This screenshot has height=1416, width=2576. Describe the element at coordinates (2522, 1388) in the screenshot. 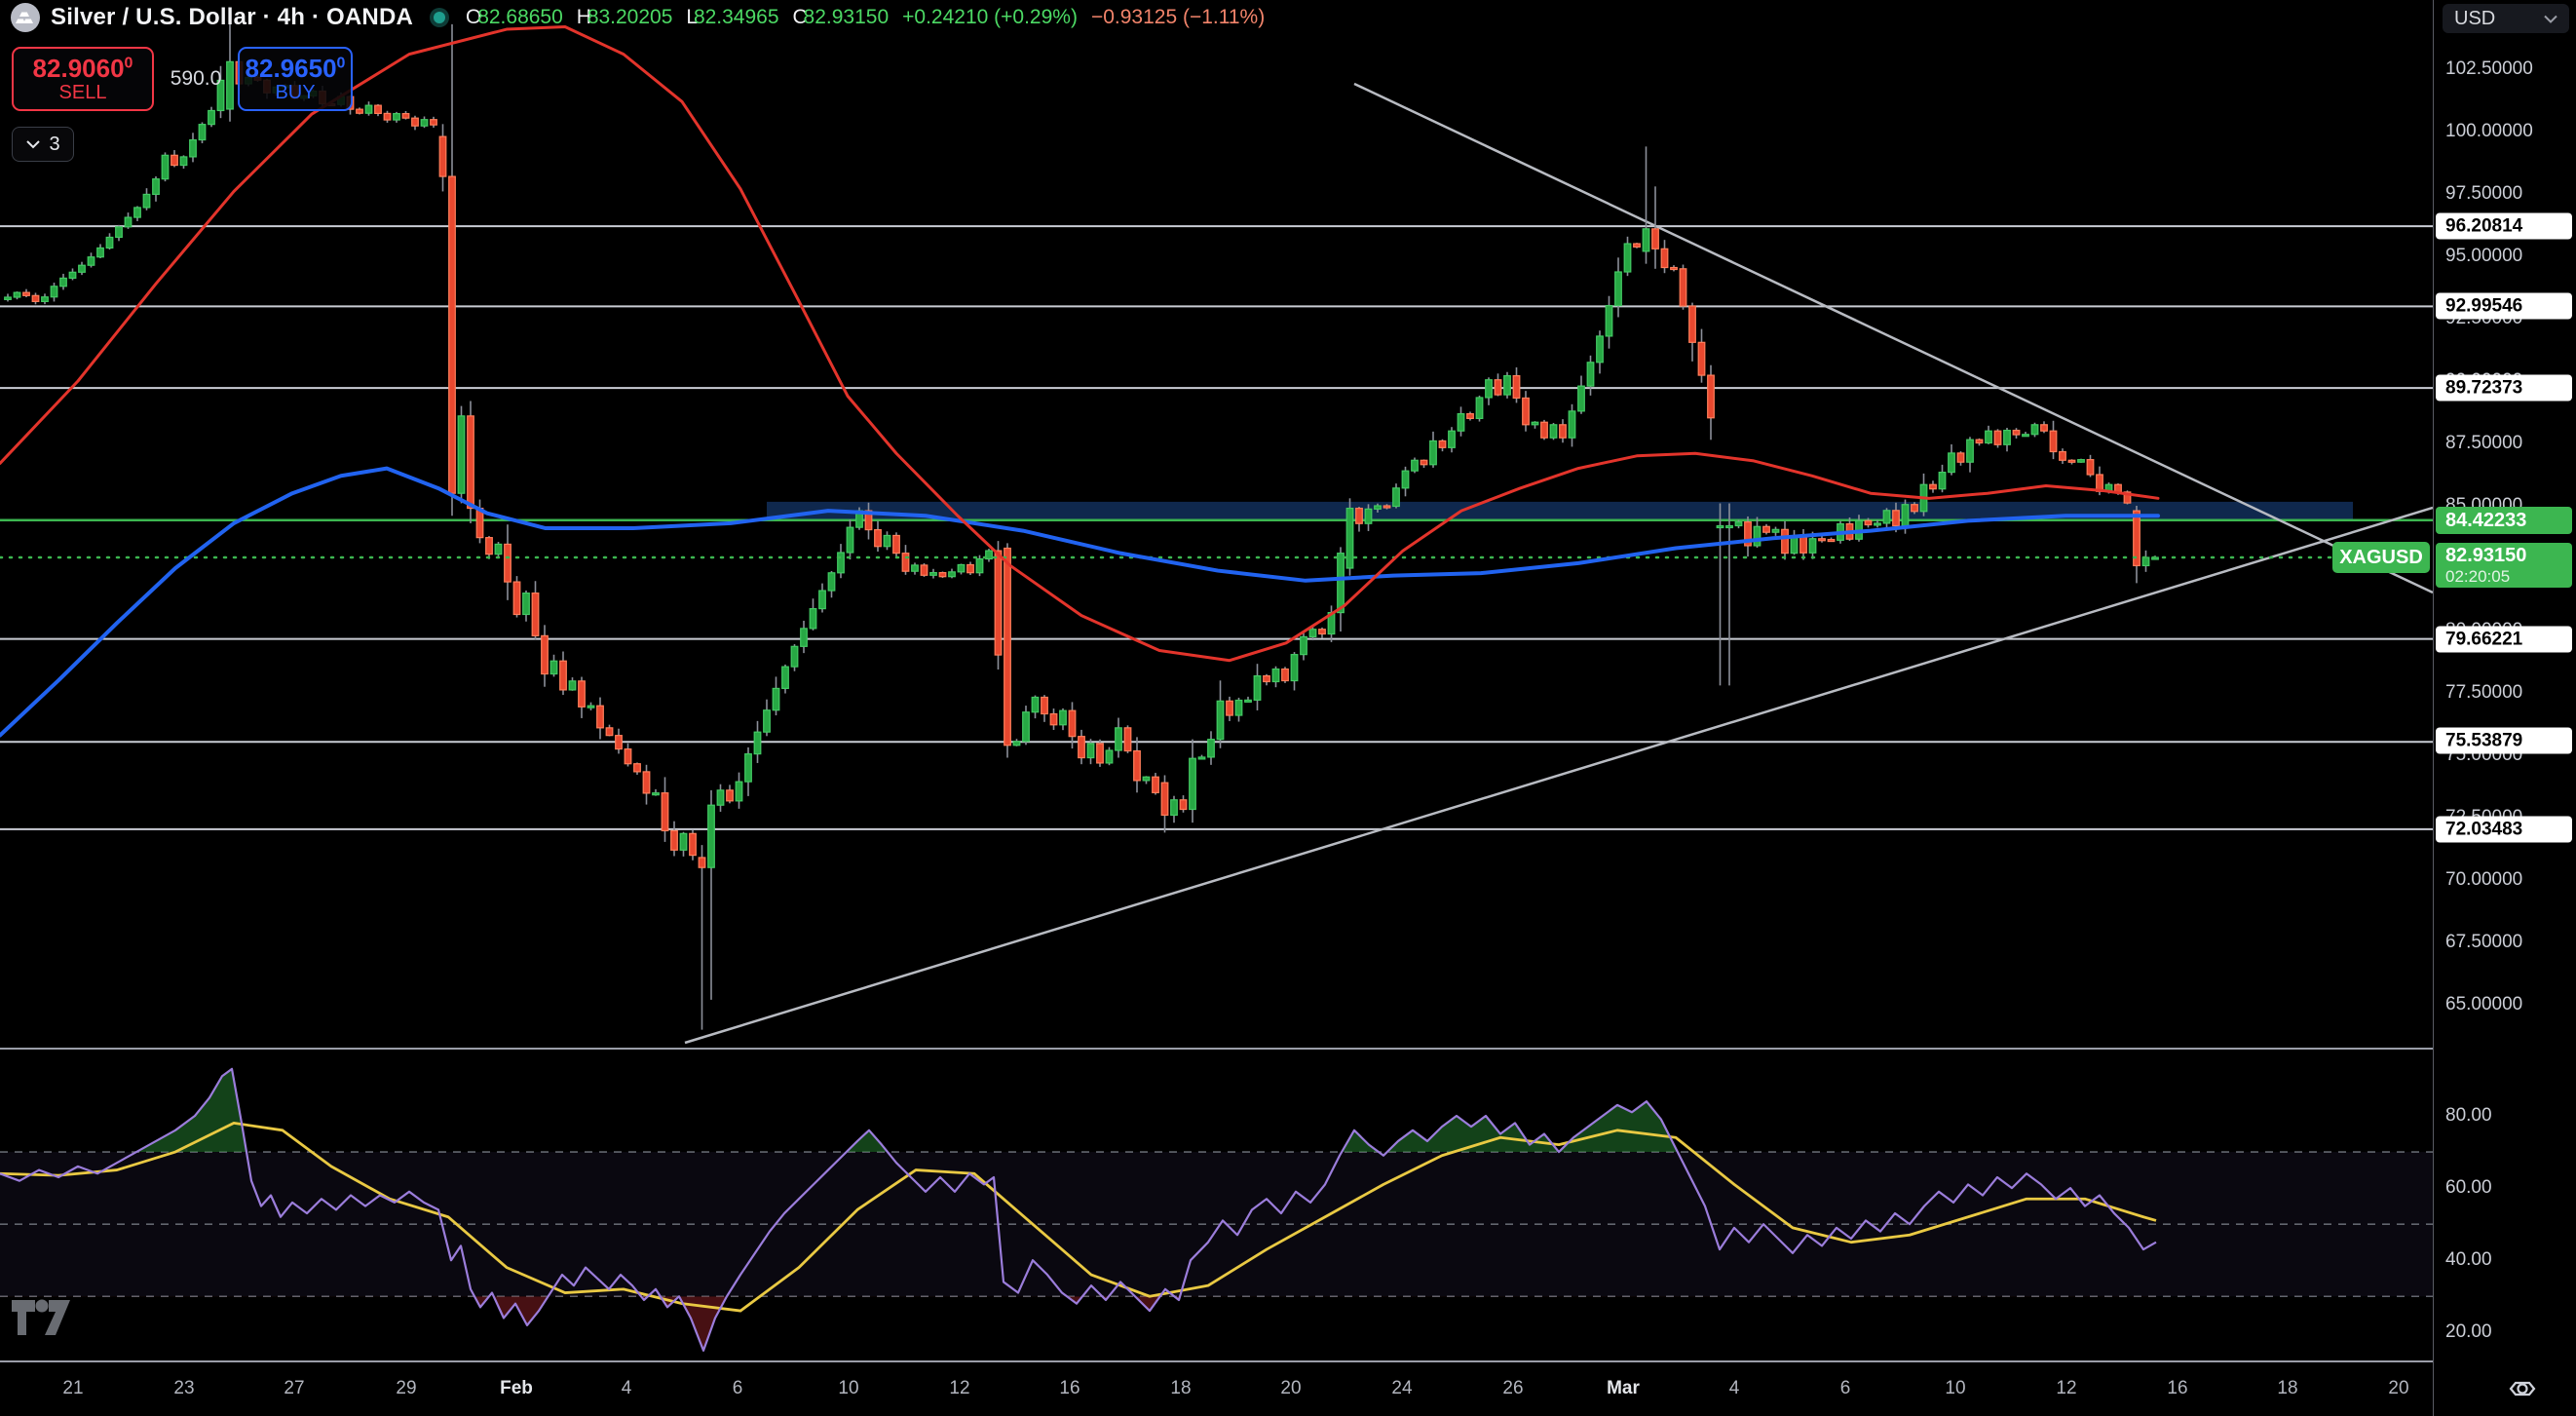

I see `gear-icon` at that location.